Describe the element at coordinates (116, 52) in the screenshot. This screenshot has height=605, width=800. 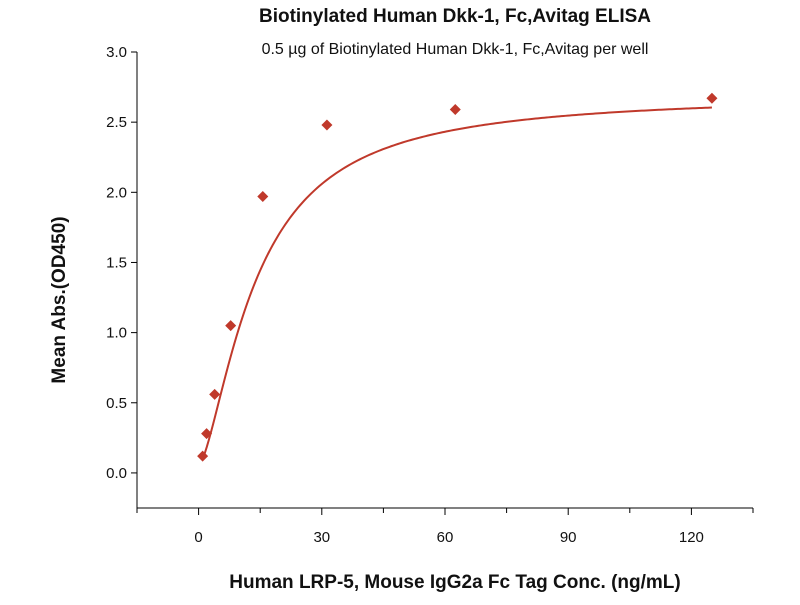
I see `y-tick-label: 3.0` at that location.